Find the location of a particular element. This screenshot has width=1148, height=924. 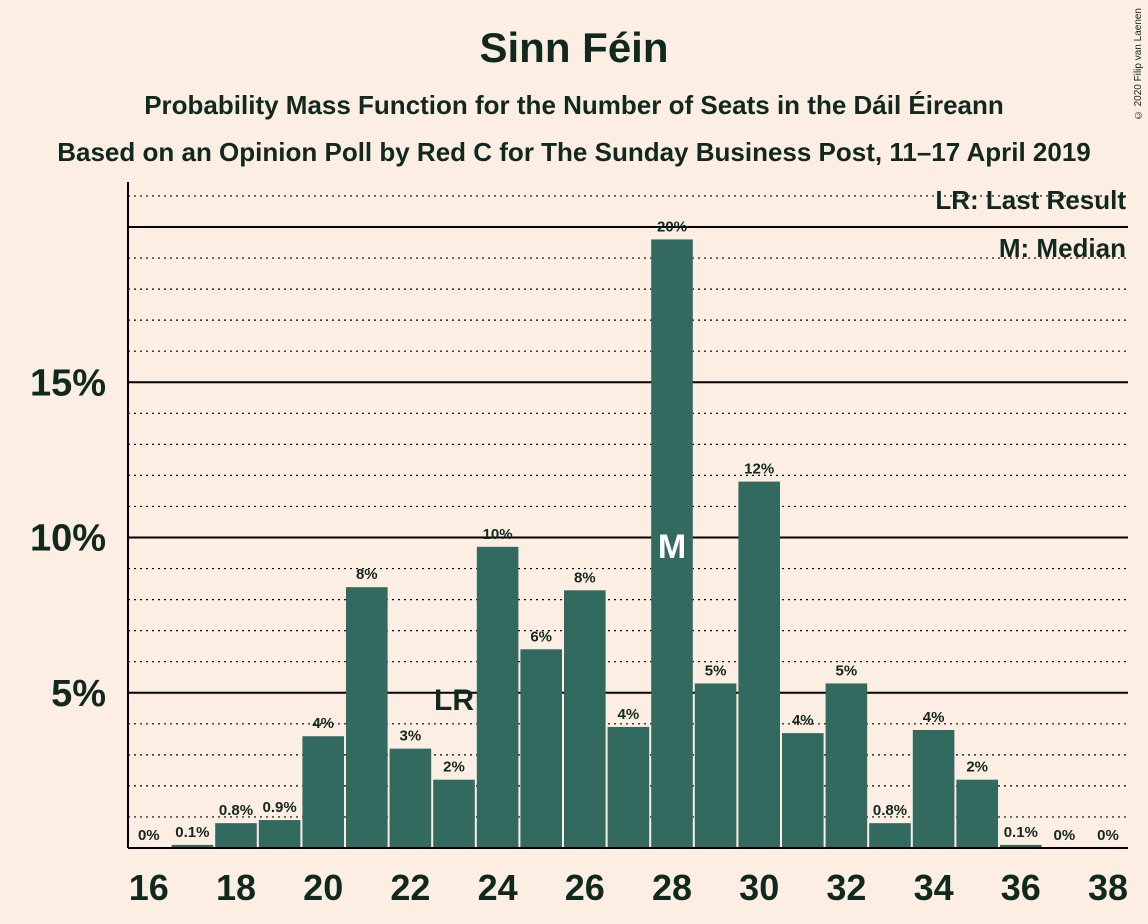

x-tick-label: 30 is located at coordinates (759, 887).